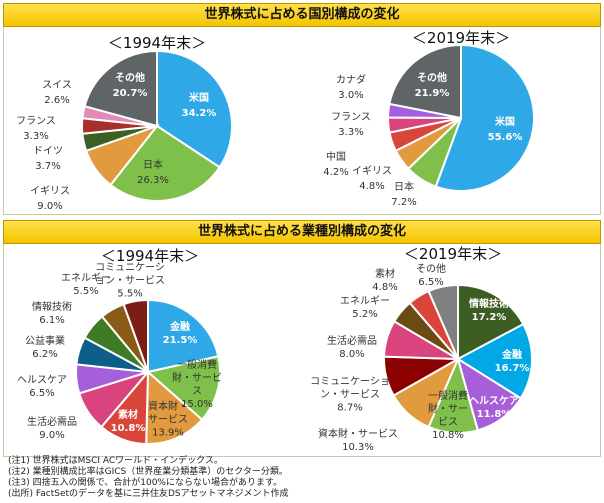  What do you see at coordinates (431, 282) in the screenshot?
I see `slice-label-value: 6.5%` at bounding box center [431, 282].